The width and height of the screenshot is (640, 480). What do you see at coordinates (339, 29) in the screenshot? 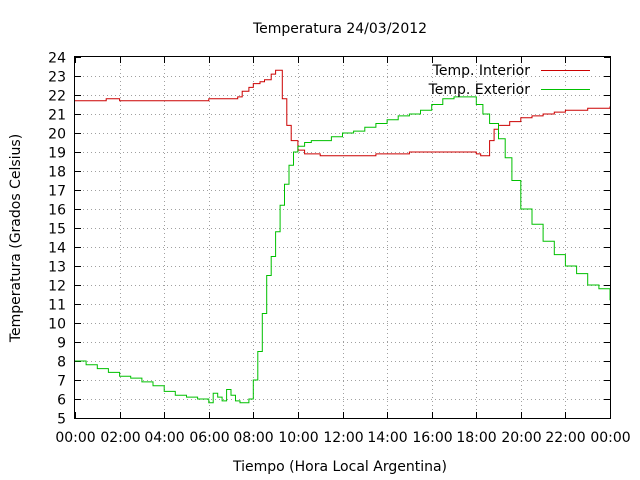
I see `chart-title: Temperatura 24/03/2012` at bounding box center [339, 29].